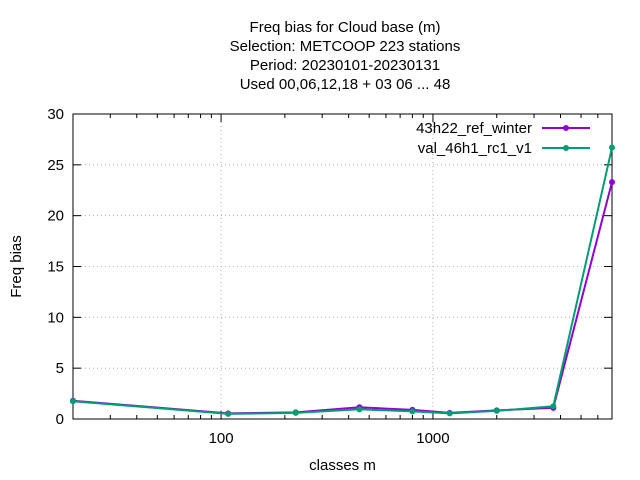 This screenshot has height=480, width=640. I want to click on title-line: Freq bias for Cloud base (m), so click(345, 27).